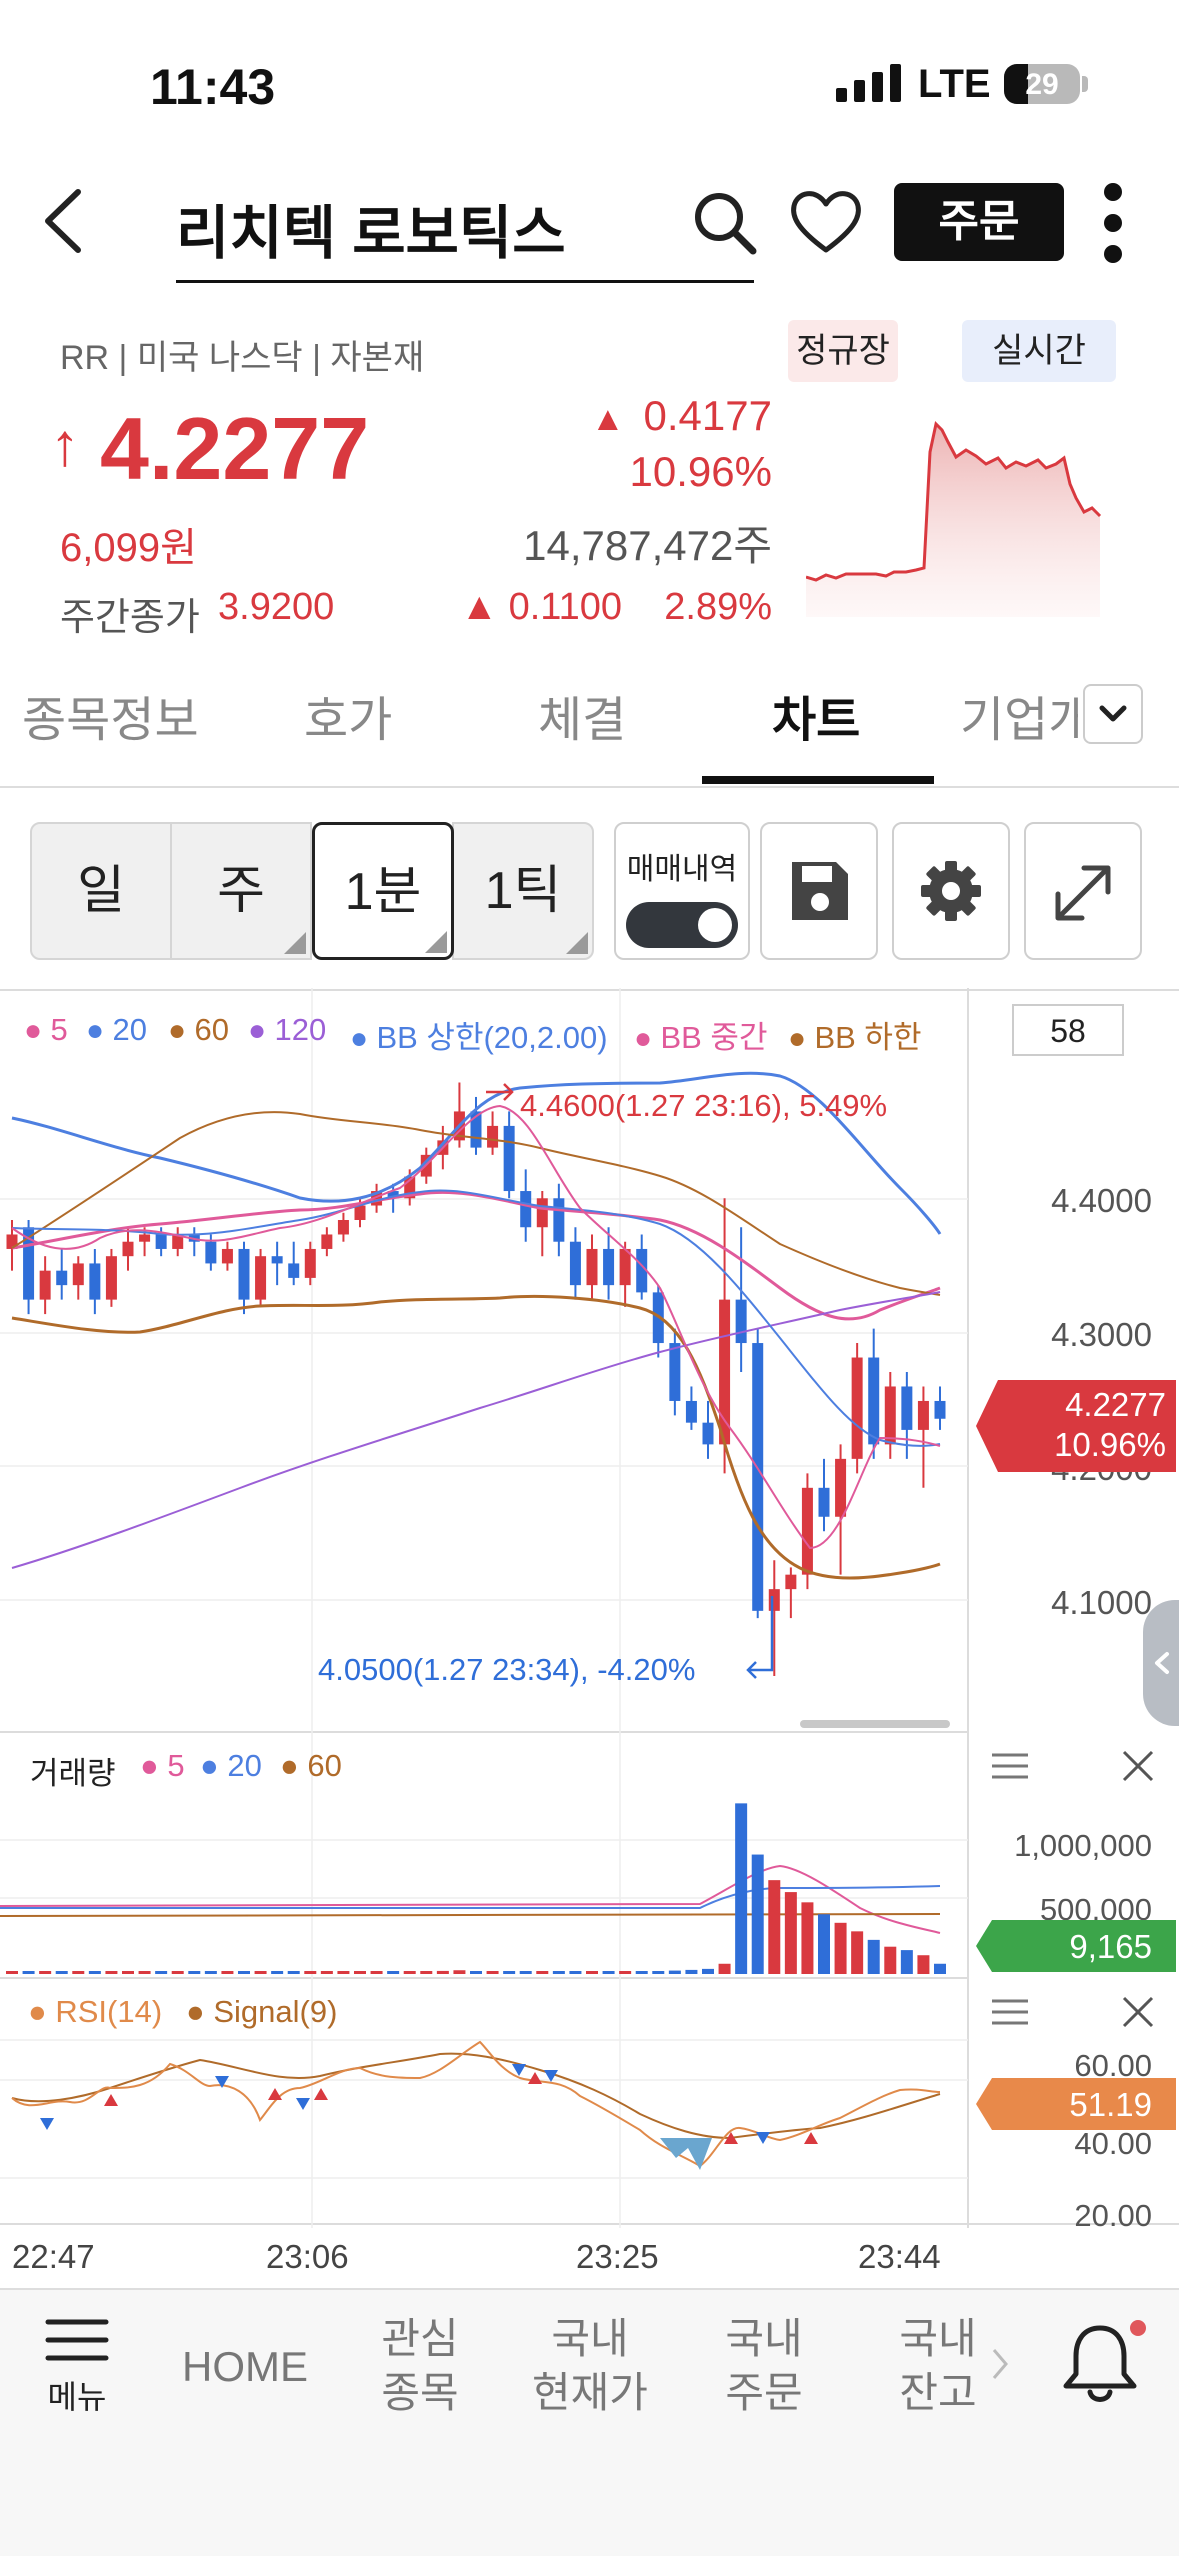  What do you see at coordinates (1042, 84) in the screenshot?
I see `battery-level: 29` at bounding box center [1042, 84].